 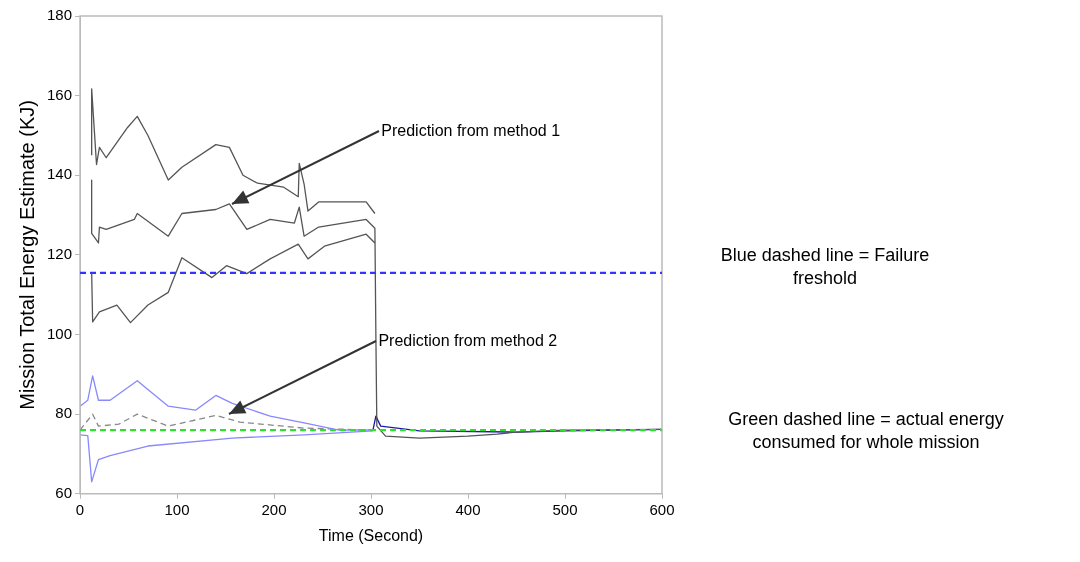 I want to click on y-tick-label: 140, so click(x=60, y=174).